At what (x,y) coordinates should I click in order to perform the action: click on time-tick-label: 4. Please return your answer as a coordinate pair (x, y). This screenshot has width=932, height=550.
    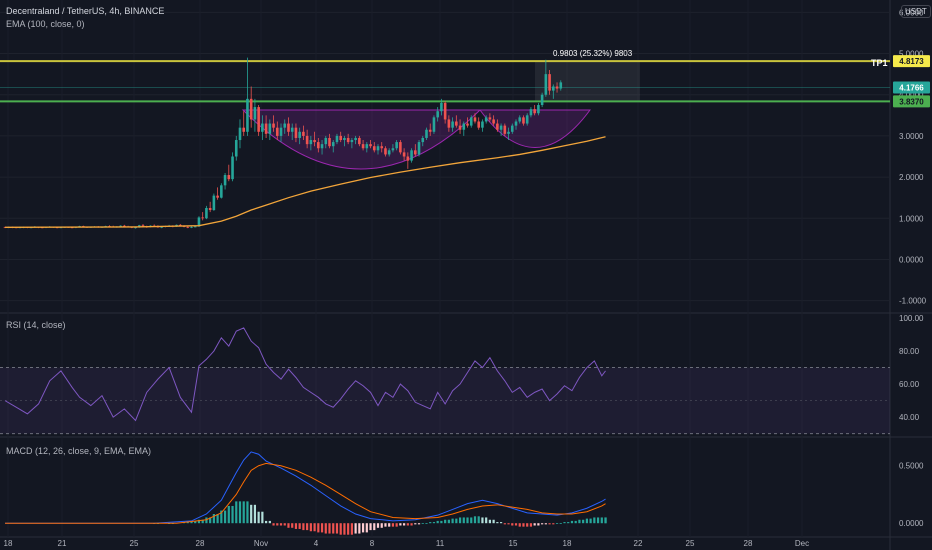
    Looking at the image, I should click on (316, 543).